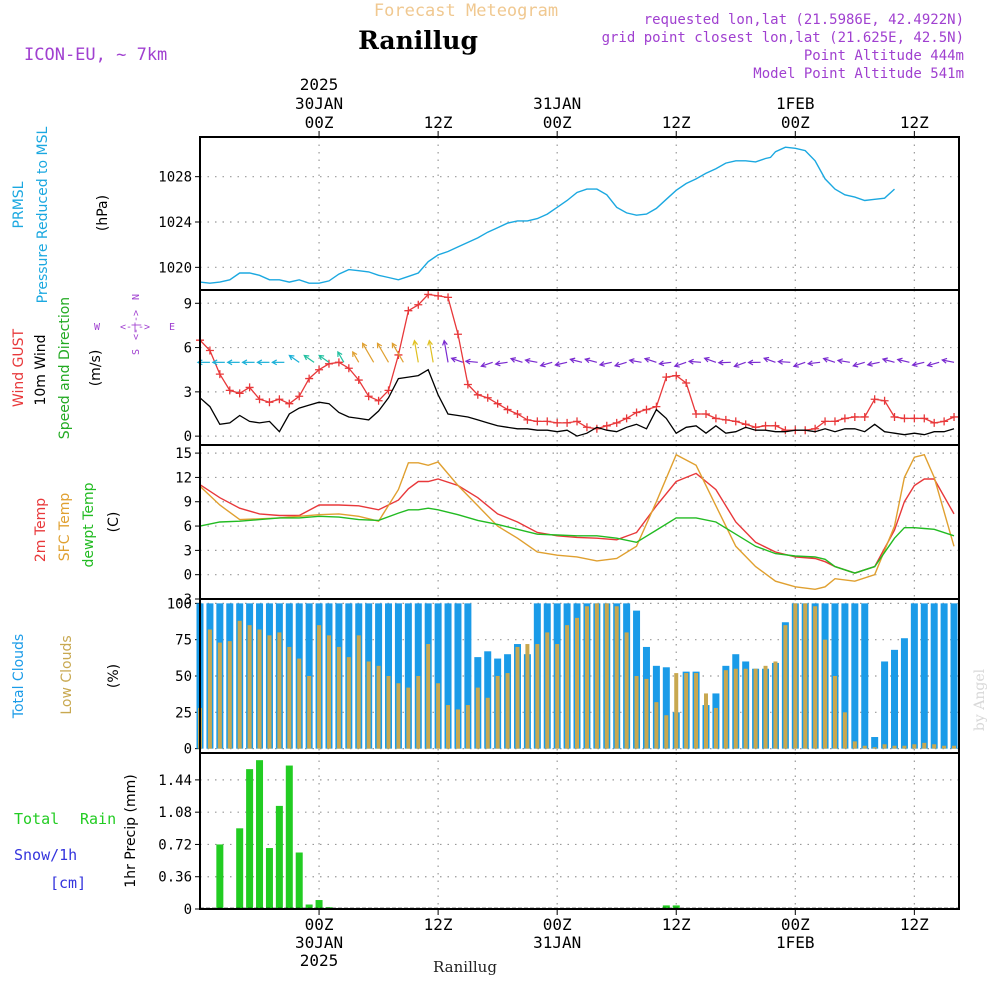  I want to click on pressure-label-1: PRMSL, so click(19, 204).